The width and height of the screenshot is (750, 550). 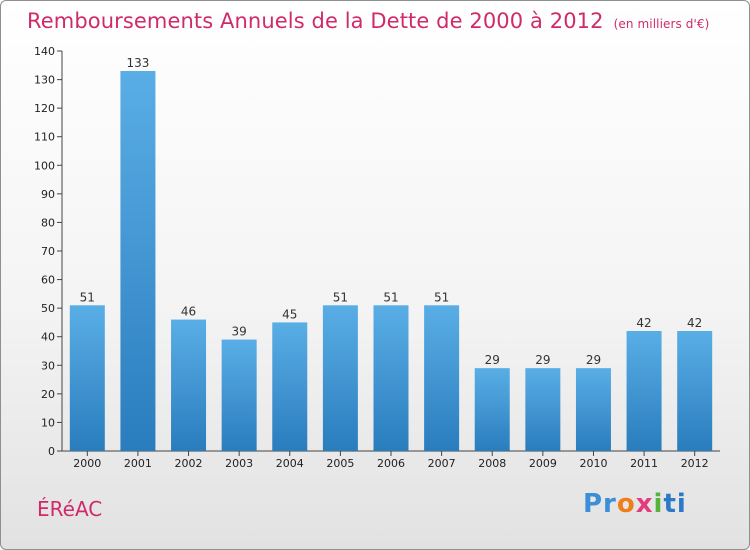 What do you see at coordinates (593, 409) in the screenshot?
I see `bar-2010` at bounding box center [593, 409].